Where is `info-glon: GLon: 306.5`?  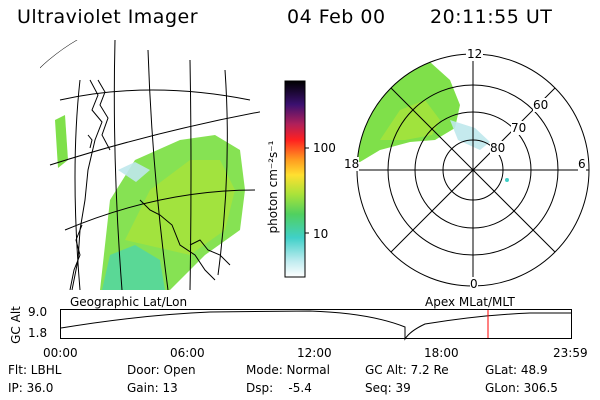 info-glon: GLon: 306.5 is located at coordinates (521, 388).